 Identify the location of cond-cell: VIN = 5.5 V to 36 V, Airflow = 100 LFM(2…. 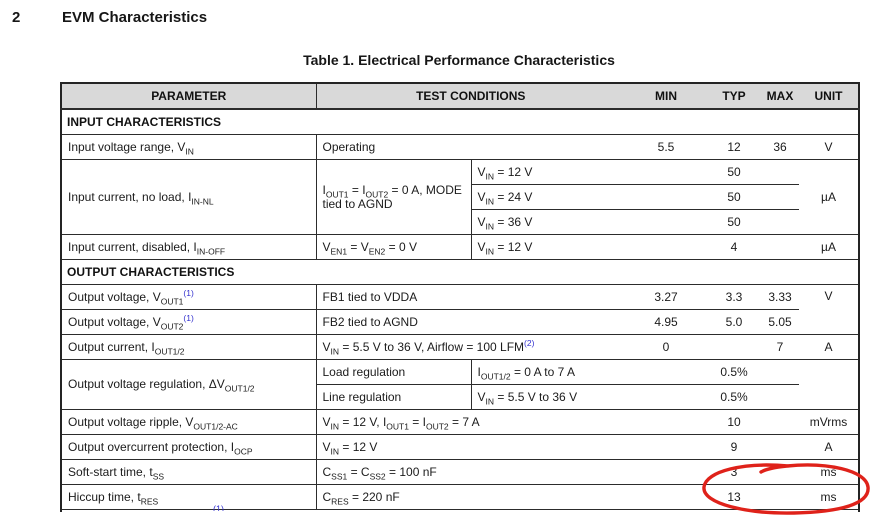
(470, 347).